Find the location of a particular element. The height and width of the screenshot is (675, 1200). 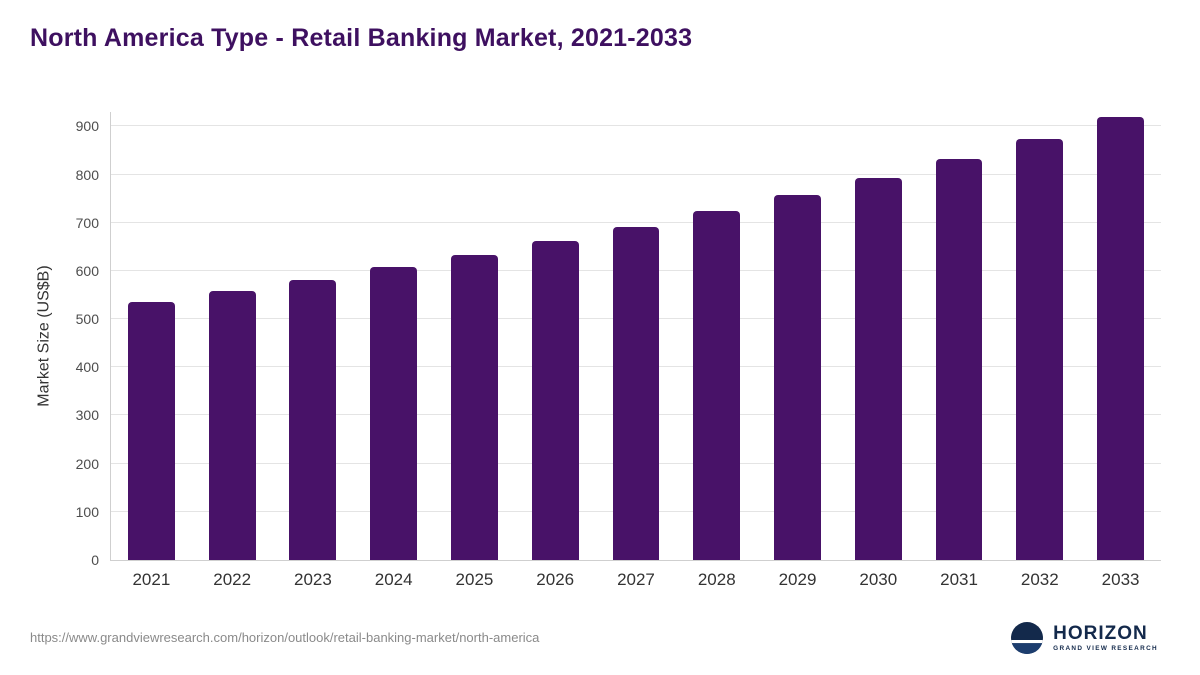

y-tick-label-100: 100 is located at coordinates (87, 511).